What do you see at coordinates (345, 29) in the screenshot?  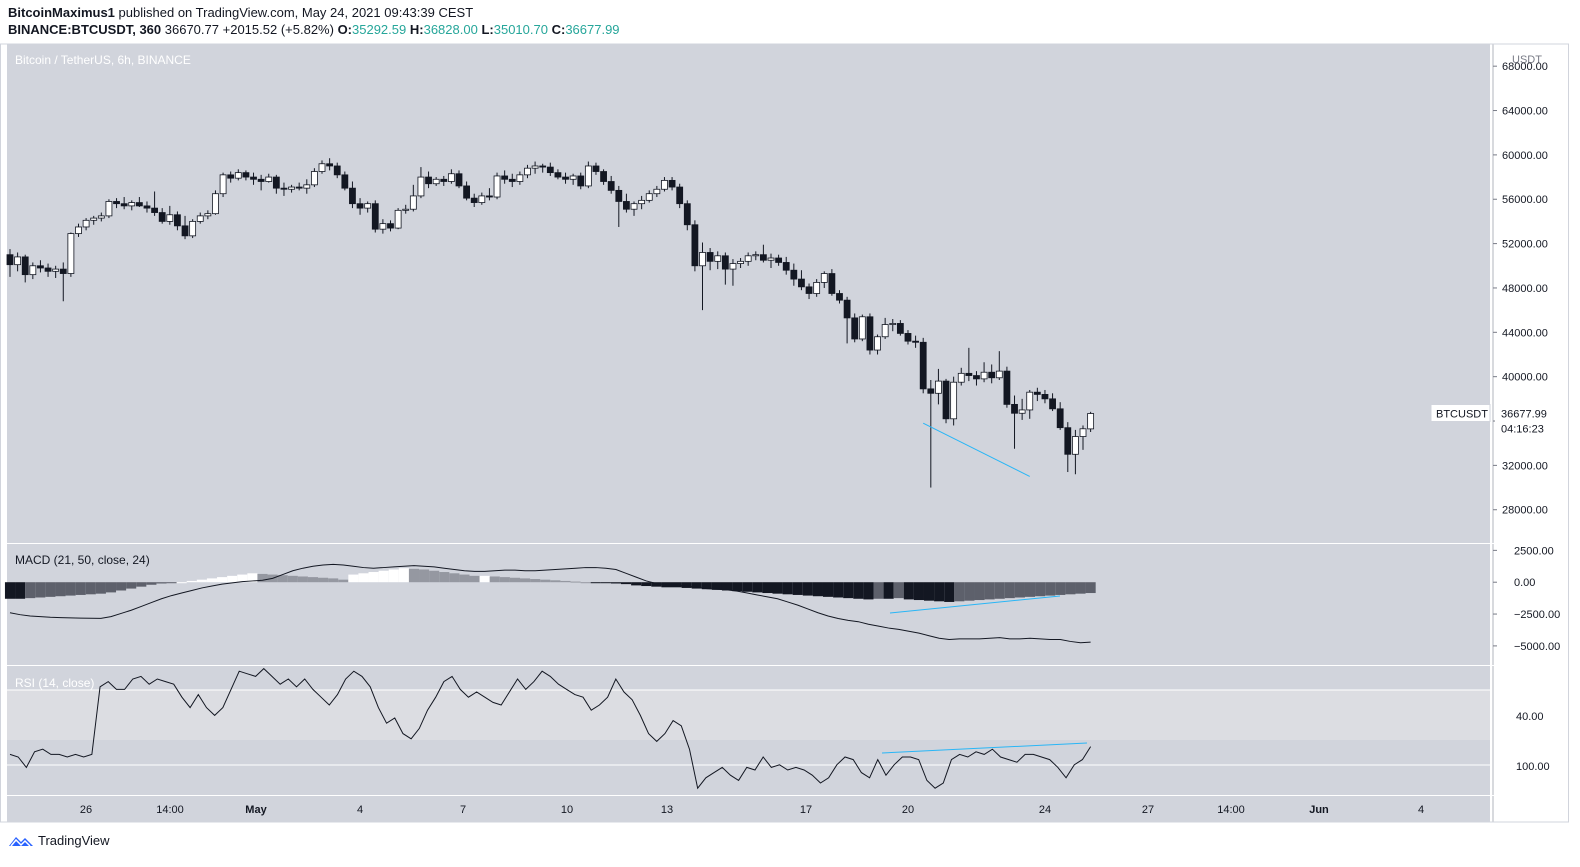 I see `open-label: O:` at bounding box center [345, 29].